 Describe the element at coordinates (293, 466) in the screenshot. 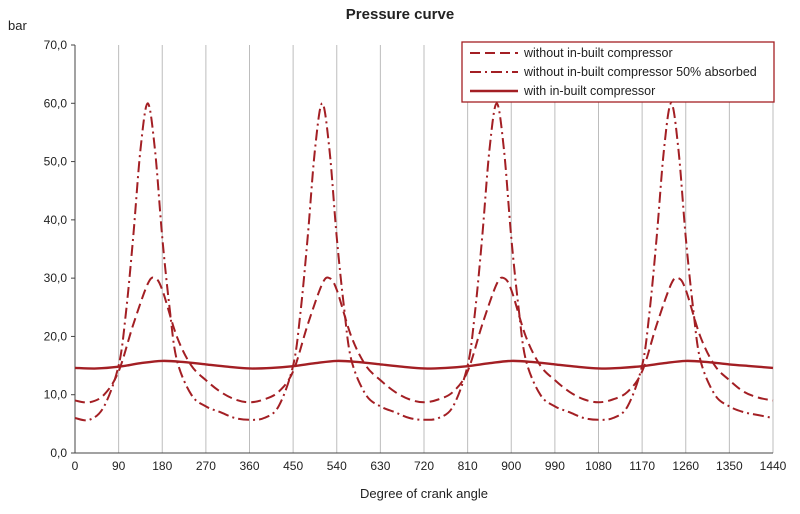

I see `x-tick-label: 450` at that location.